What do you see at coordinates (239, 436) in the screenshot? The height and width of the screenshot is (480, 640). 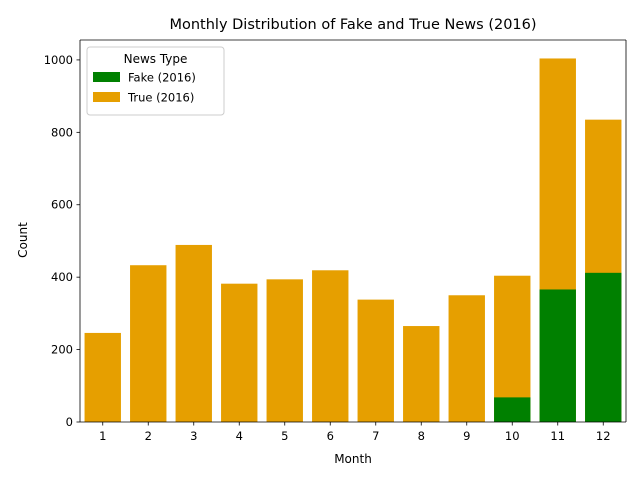 I see `x-tick-label-4: 4` at bounding box center [239, 436].